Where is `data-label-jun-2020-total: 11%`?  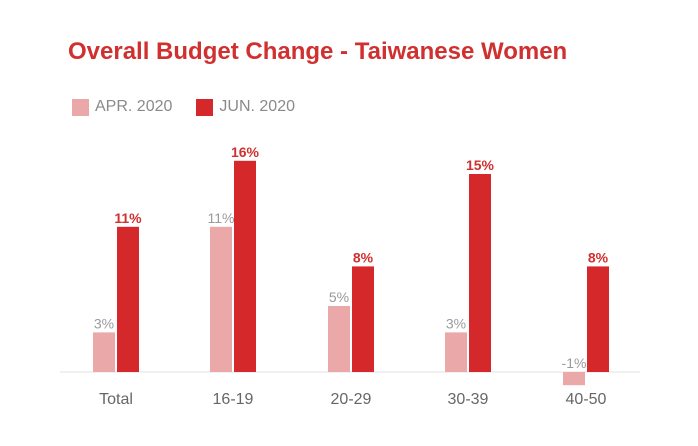 data-label-jun-2020-total: 11% is located at coordinates (128, 218).